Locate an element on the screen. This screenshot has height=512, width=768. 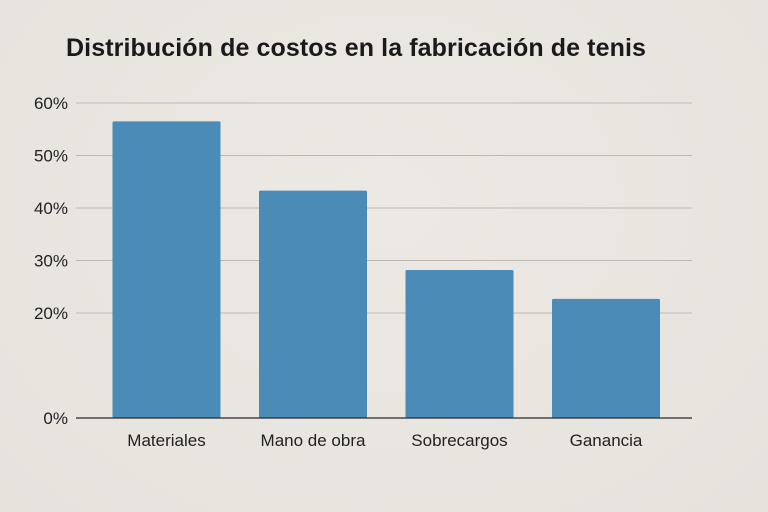
y-tick-label: 0% is located at coordinates (55, 418).